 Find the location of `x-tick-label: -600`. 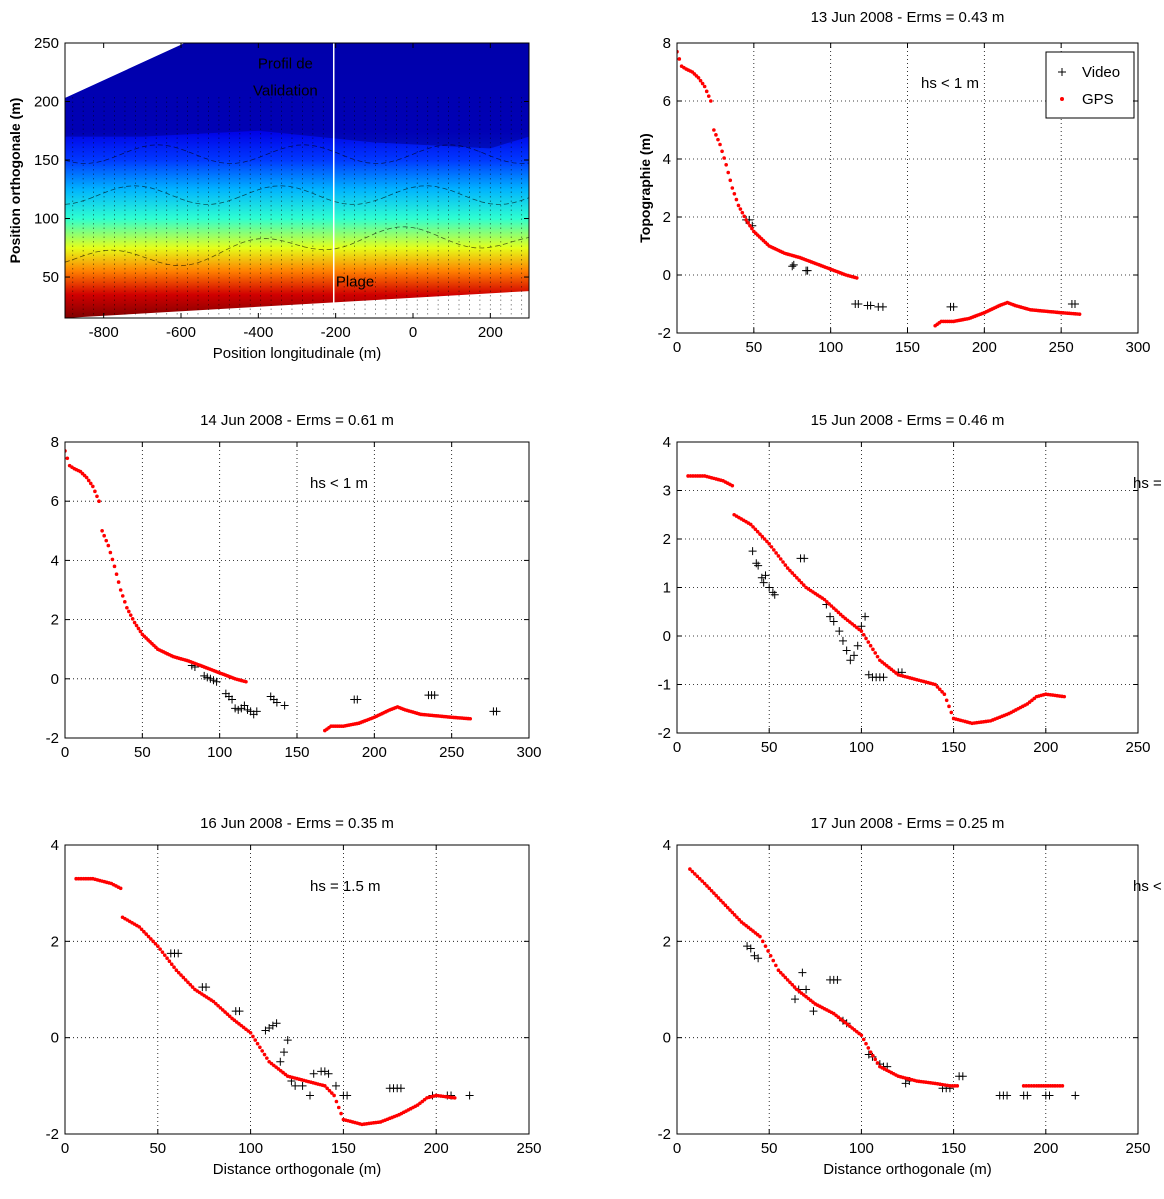

x-tick-label: -600 is located at coordinates (181, 332).